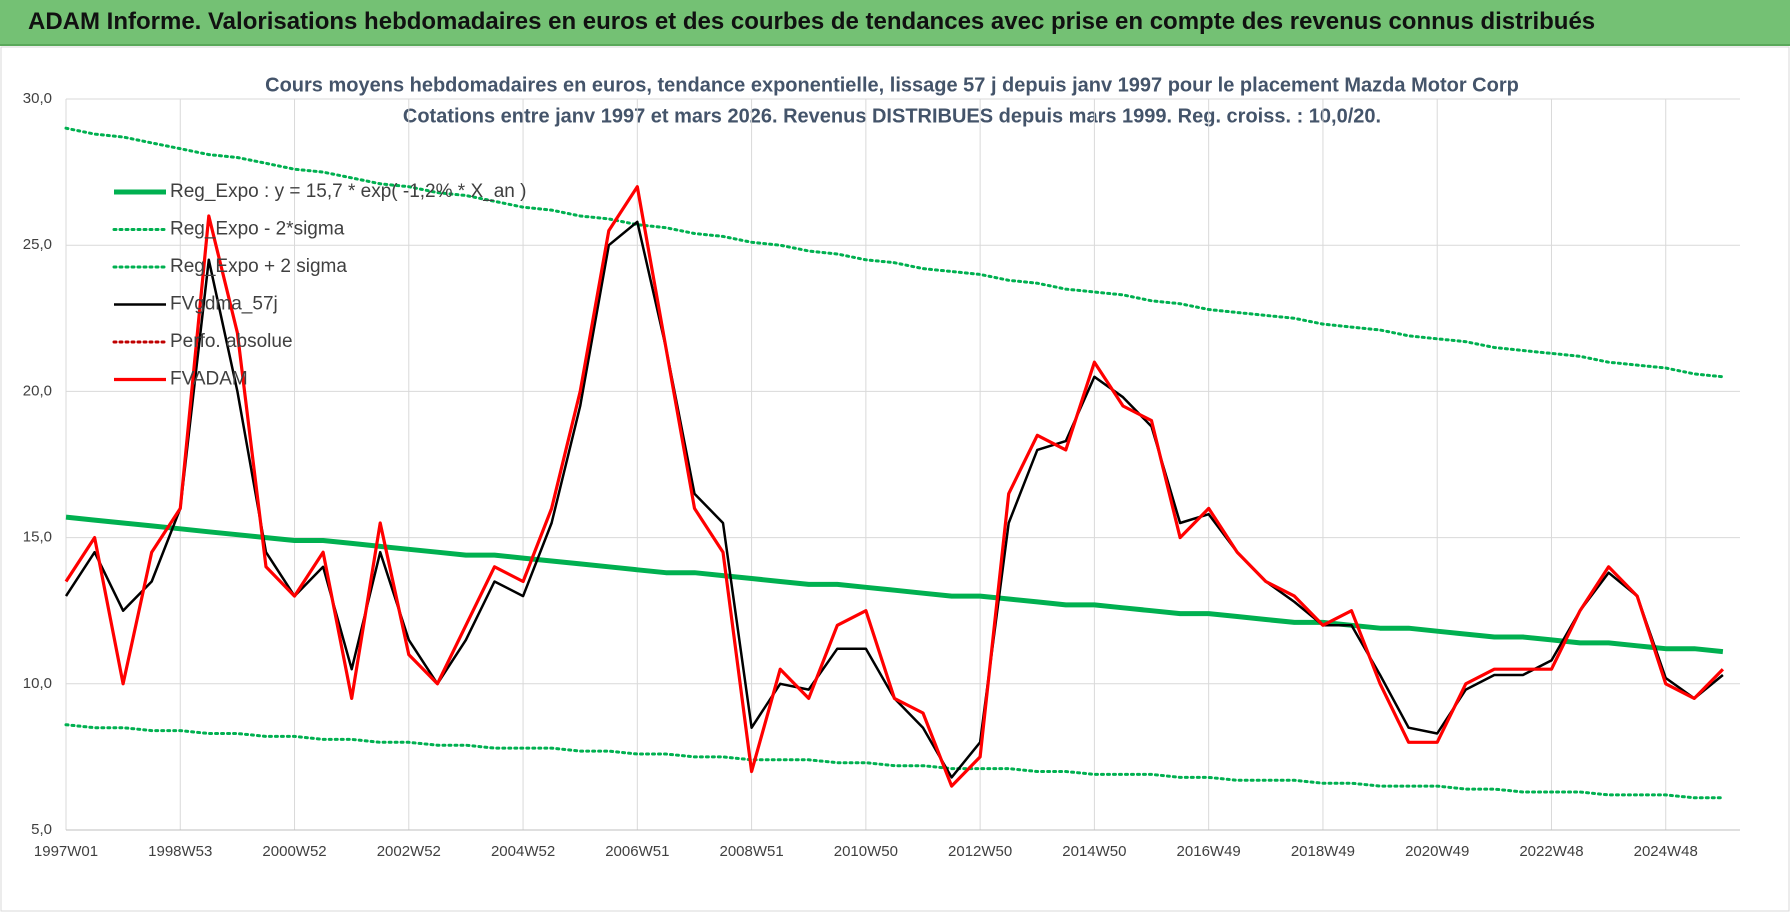 The width and height of the screenshot is (1790, 912). Describe the element at coordinates (409, 851) in the screenshot. I see `x-tick-label: 2002W52` at that location.